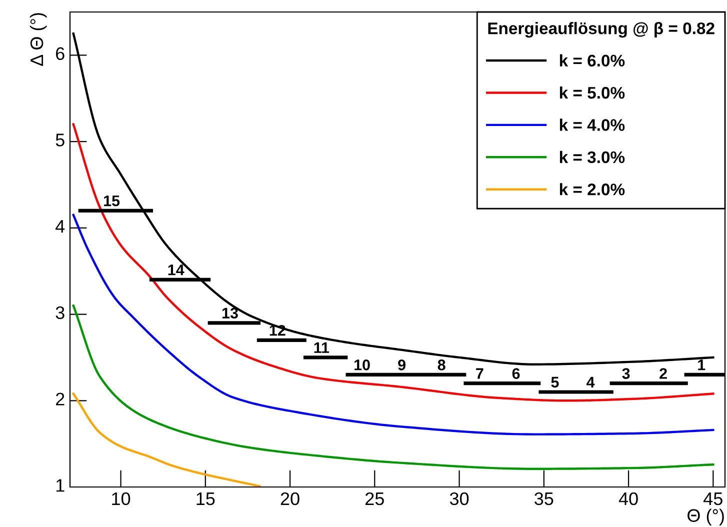 This screenshot has height=527, width=727. What do you see at coordinates (713, 499) in the screenshot?
I see `x-tick-label: 45` at bounding box center [713, 499].